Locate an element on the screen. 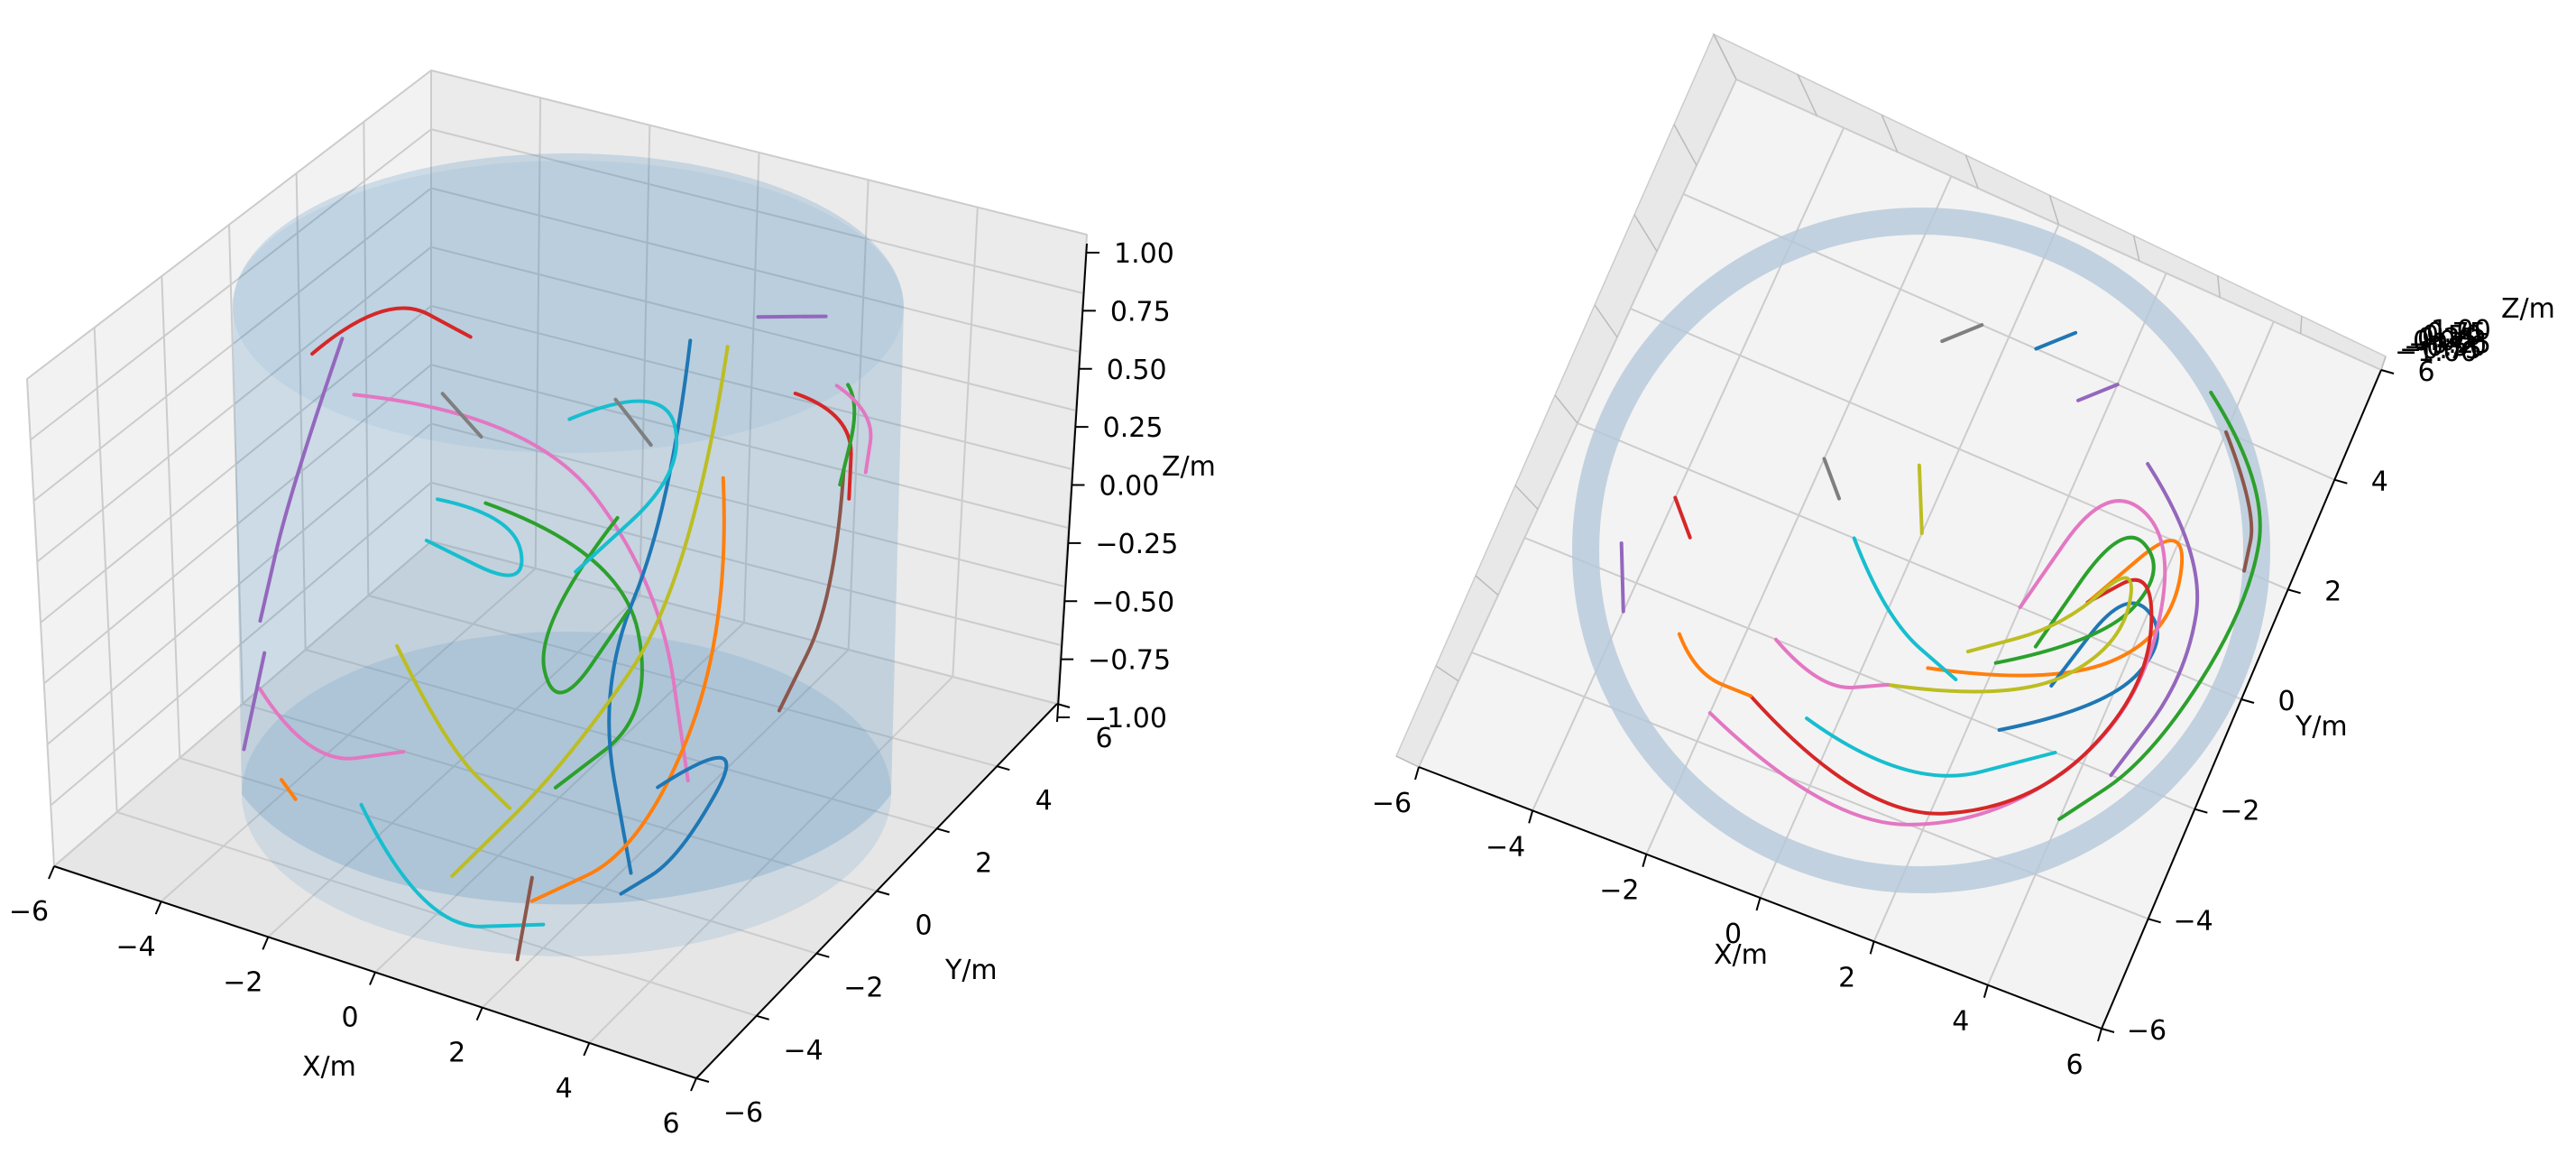 This screenshot has width=2576, height=1164. z-axis-label: Z/m is located at coordinates (2528, 309).